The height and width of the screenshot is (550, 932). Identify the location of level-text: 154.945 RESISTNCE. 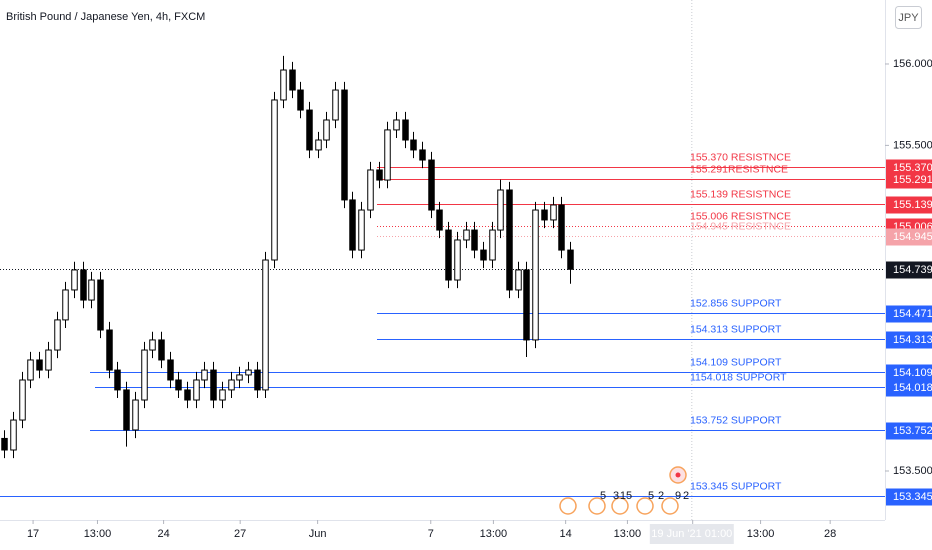
(740, 226).